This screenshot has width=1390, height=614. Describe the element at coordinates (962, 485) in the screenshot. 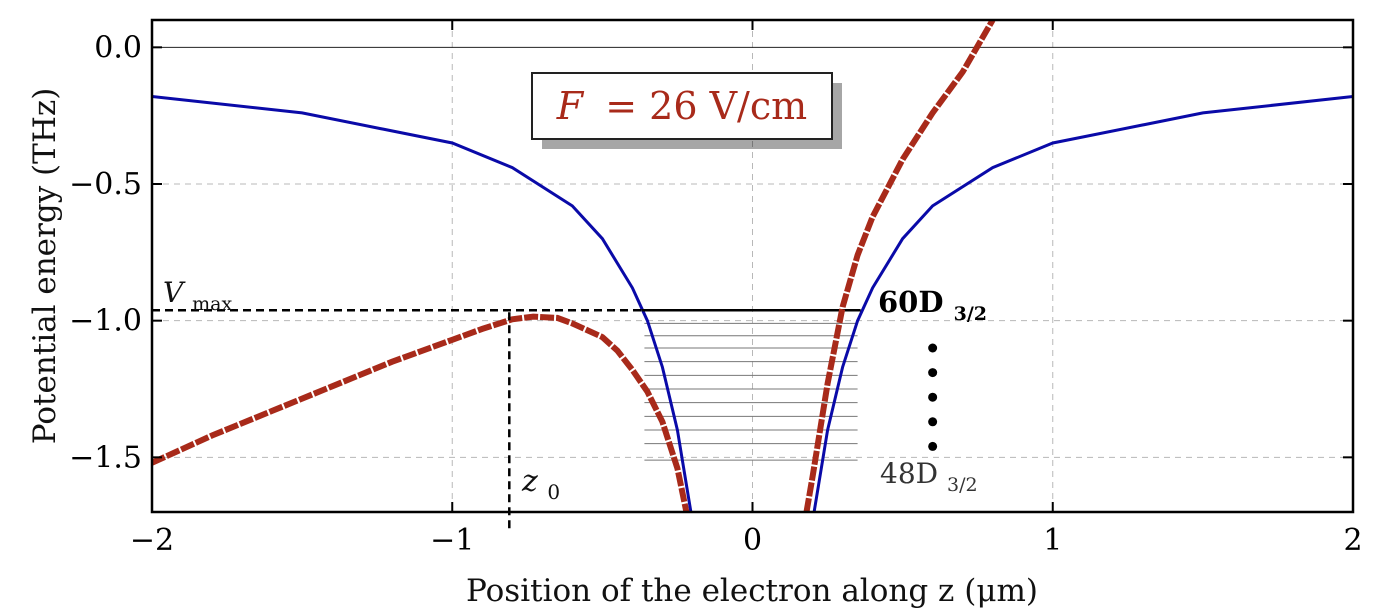

I see `bottom-level-subscript: 3/2` at that location.